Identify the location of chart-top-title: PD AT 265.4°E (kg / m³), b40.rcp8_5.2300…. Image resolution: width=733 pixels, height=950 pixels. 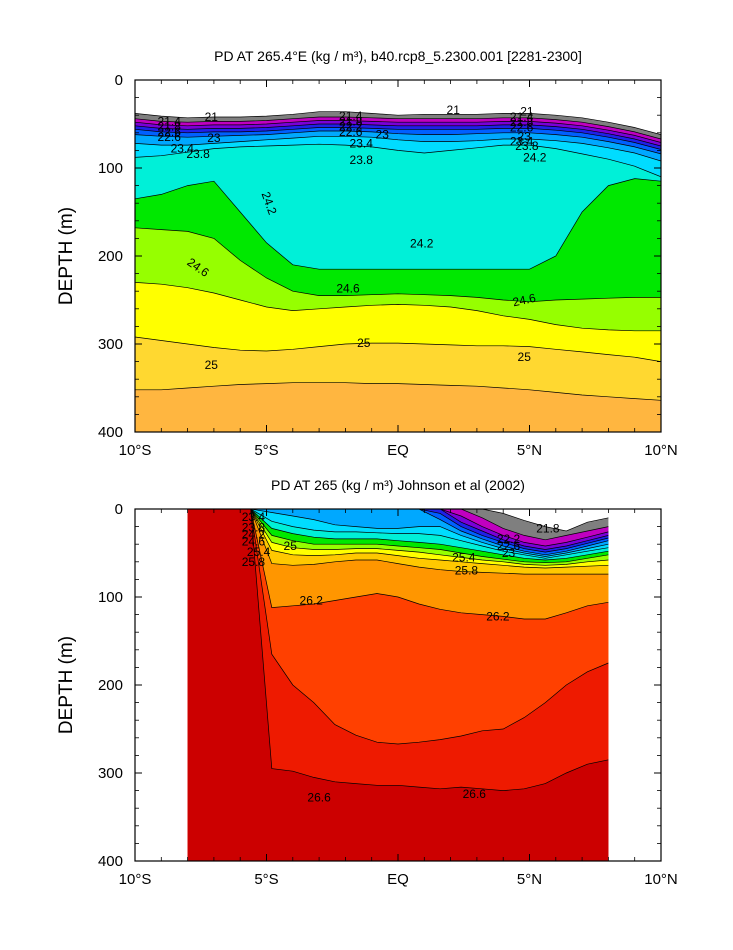
(398, 56).